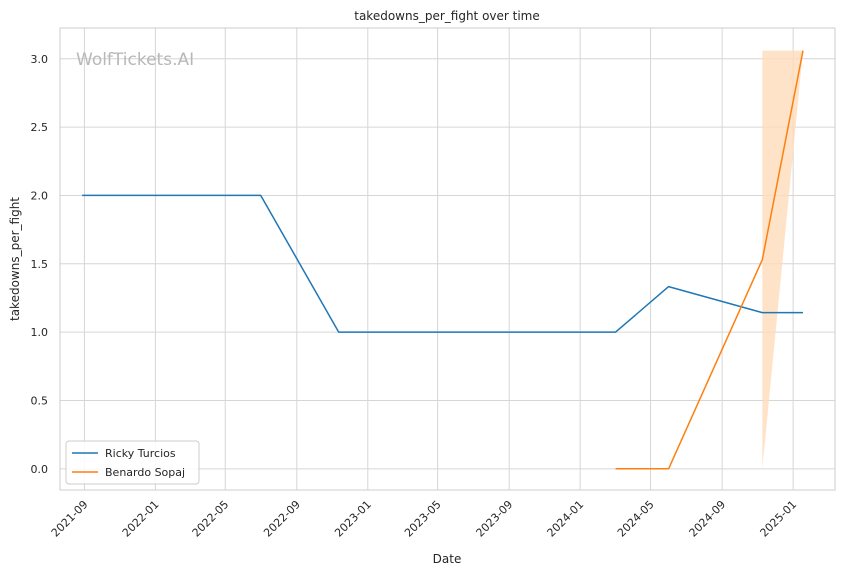 Image resolution: width=844 pixels, height=575 pixels. What do you see at coordinates (40, 127) in the screenshot?
I see `y-tick-label: 2.5` at bounding box center [40, 127].